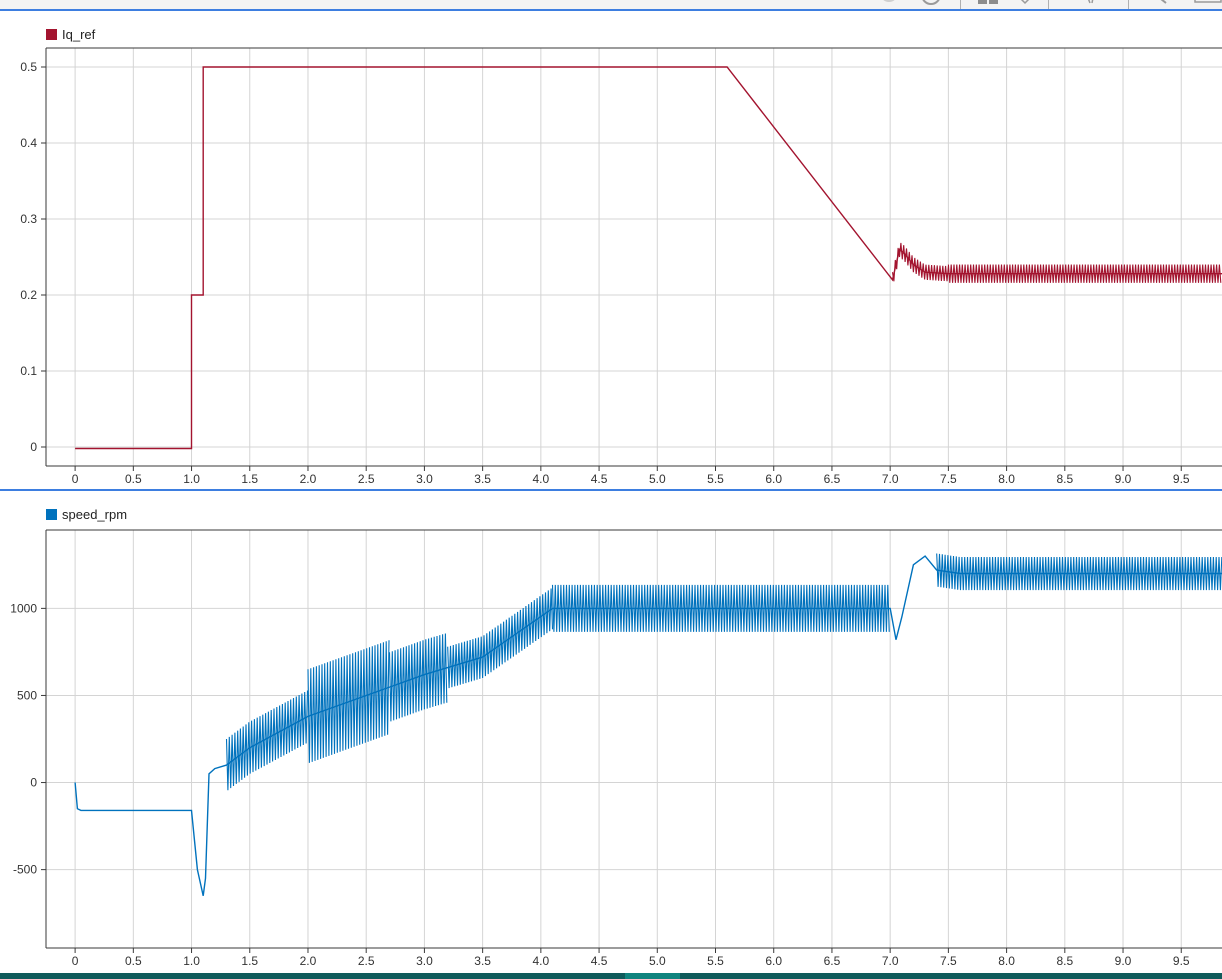  I want to click on speed-rpm-legend: speed_rpm, so click(86, 514).